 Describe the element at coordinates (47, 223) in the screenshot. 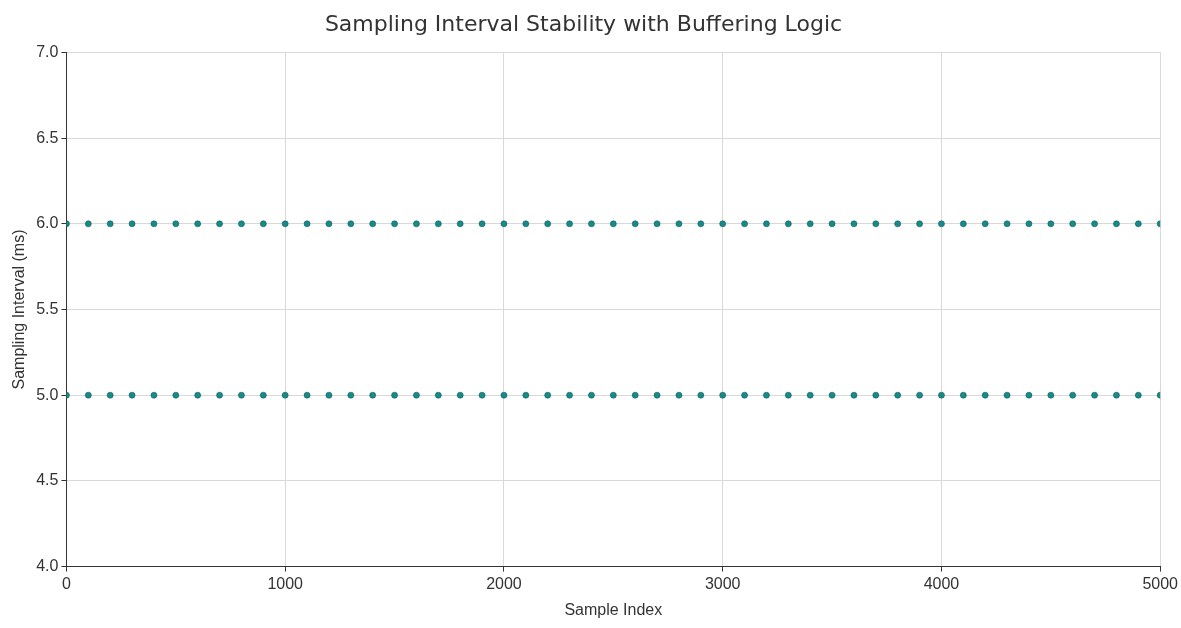

I see `y-tick-label: 6.0` at that location.